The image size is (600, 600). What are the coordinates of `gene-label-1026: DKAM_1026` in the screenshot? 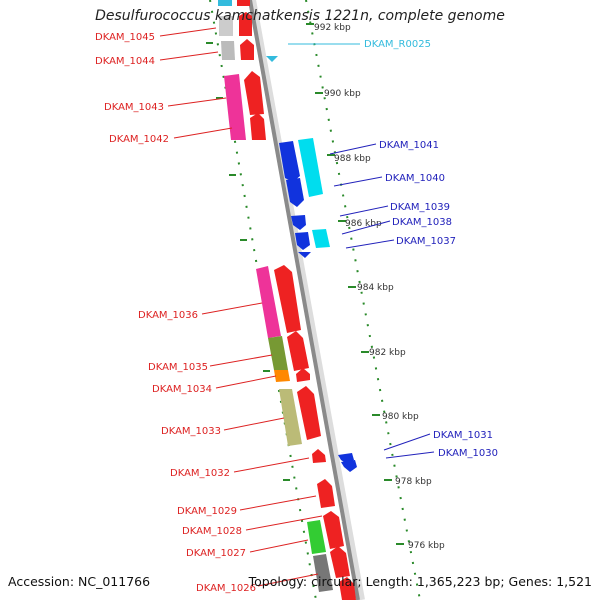 It's located at (226, 588).